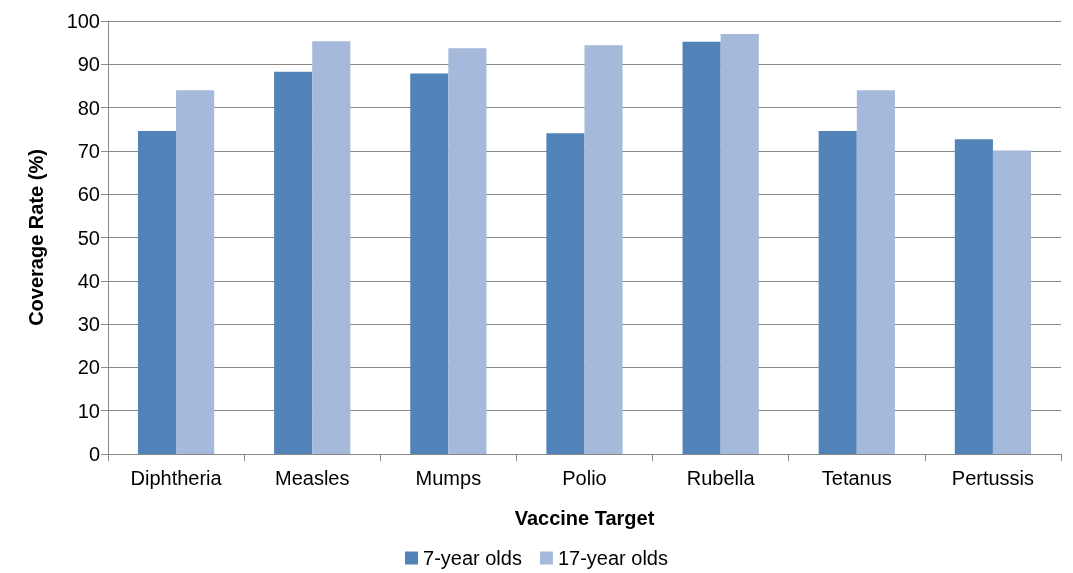 This screenshot has height=573, width=1073. What do you see at coordinates (472, 558) in the screenshot?
I see `legend-label: 7-year olds` at bounding box center [472, 558].